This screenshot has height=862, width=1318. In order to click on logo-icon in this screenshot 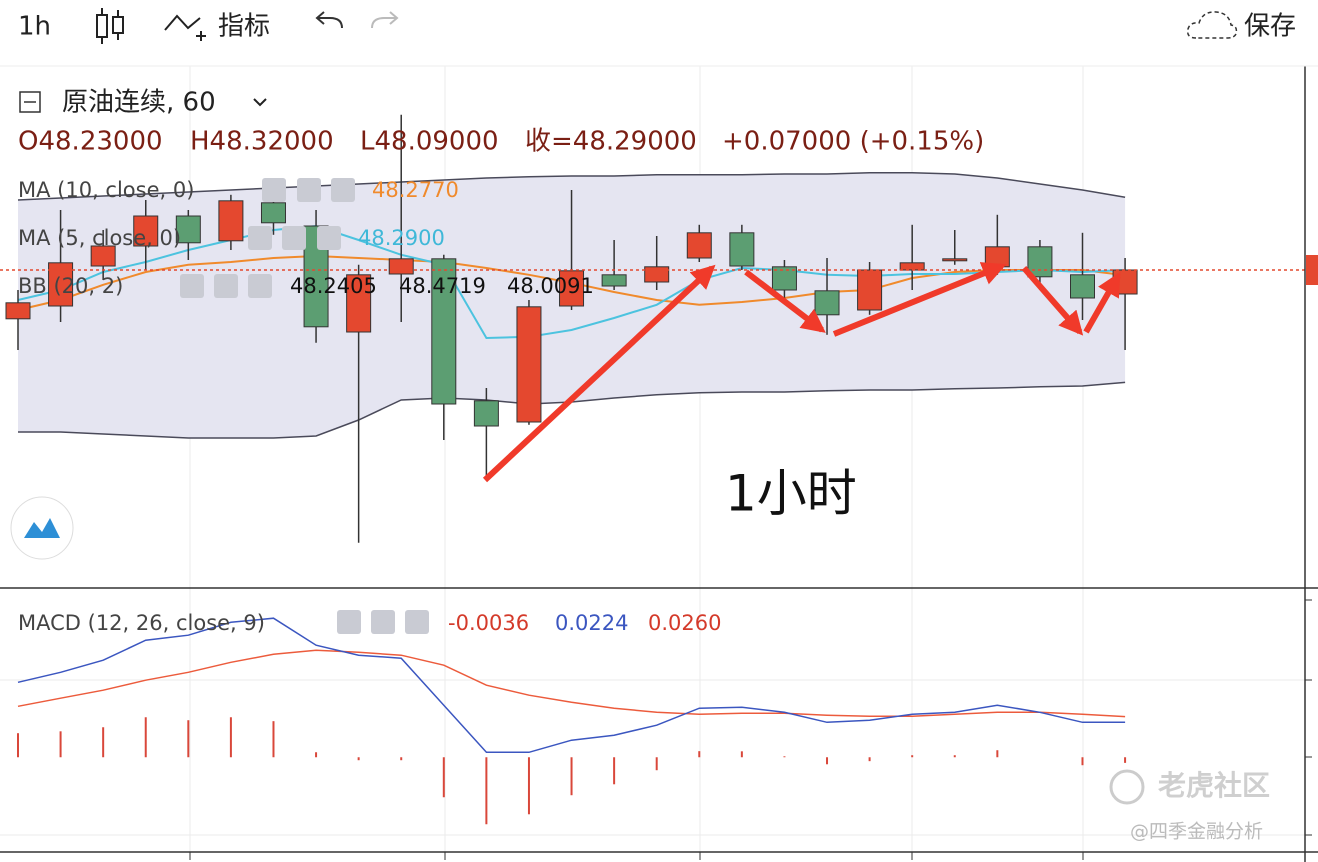, I will do `click(42, 528)`.